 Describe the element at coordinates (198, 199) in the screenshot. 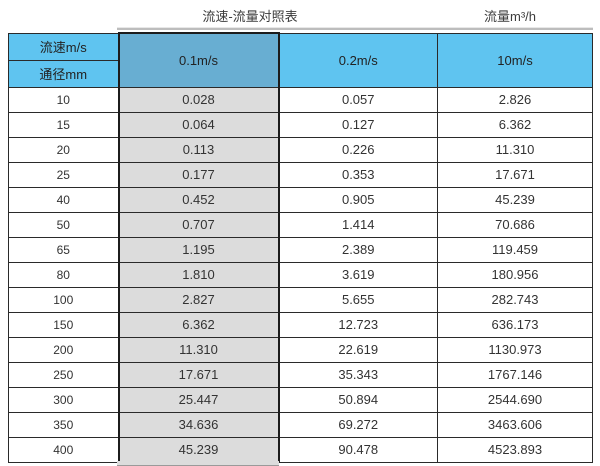

I see `flow-value-cell: 0.452` at that location.